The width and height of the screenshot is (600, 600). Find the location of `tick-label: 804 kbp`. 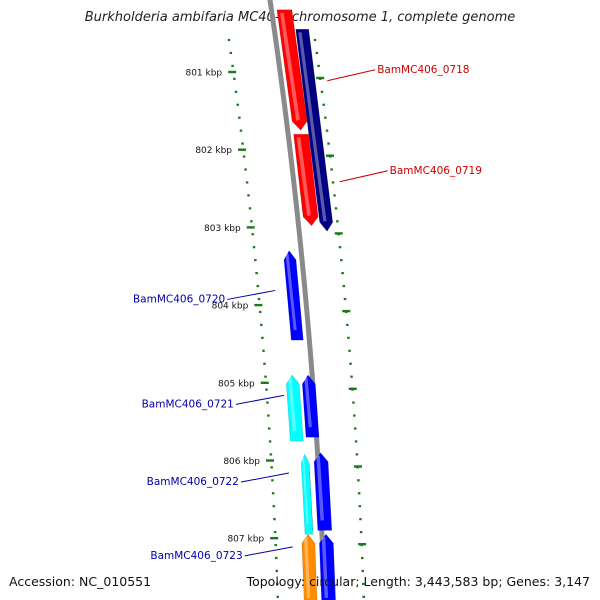

tick-label: 804 kbp is located at coordinates (230, 307).